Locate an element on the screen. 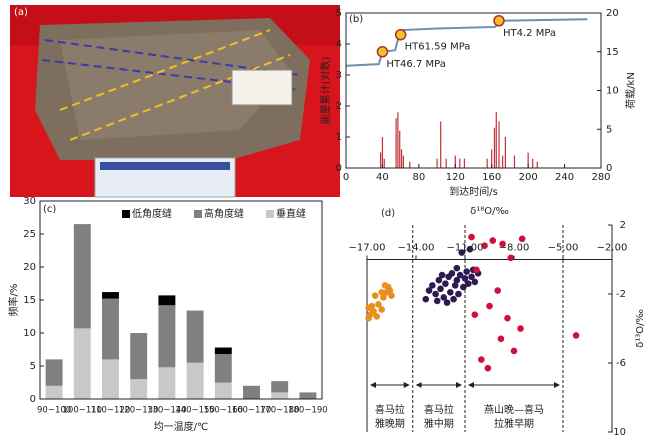 The height and width of the screenshot is (444, 650). plot-frame is located at coordinates (473, 90).